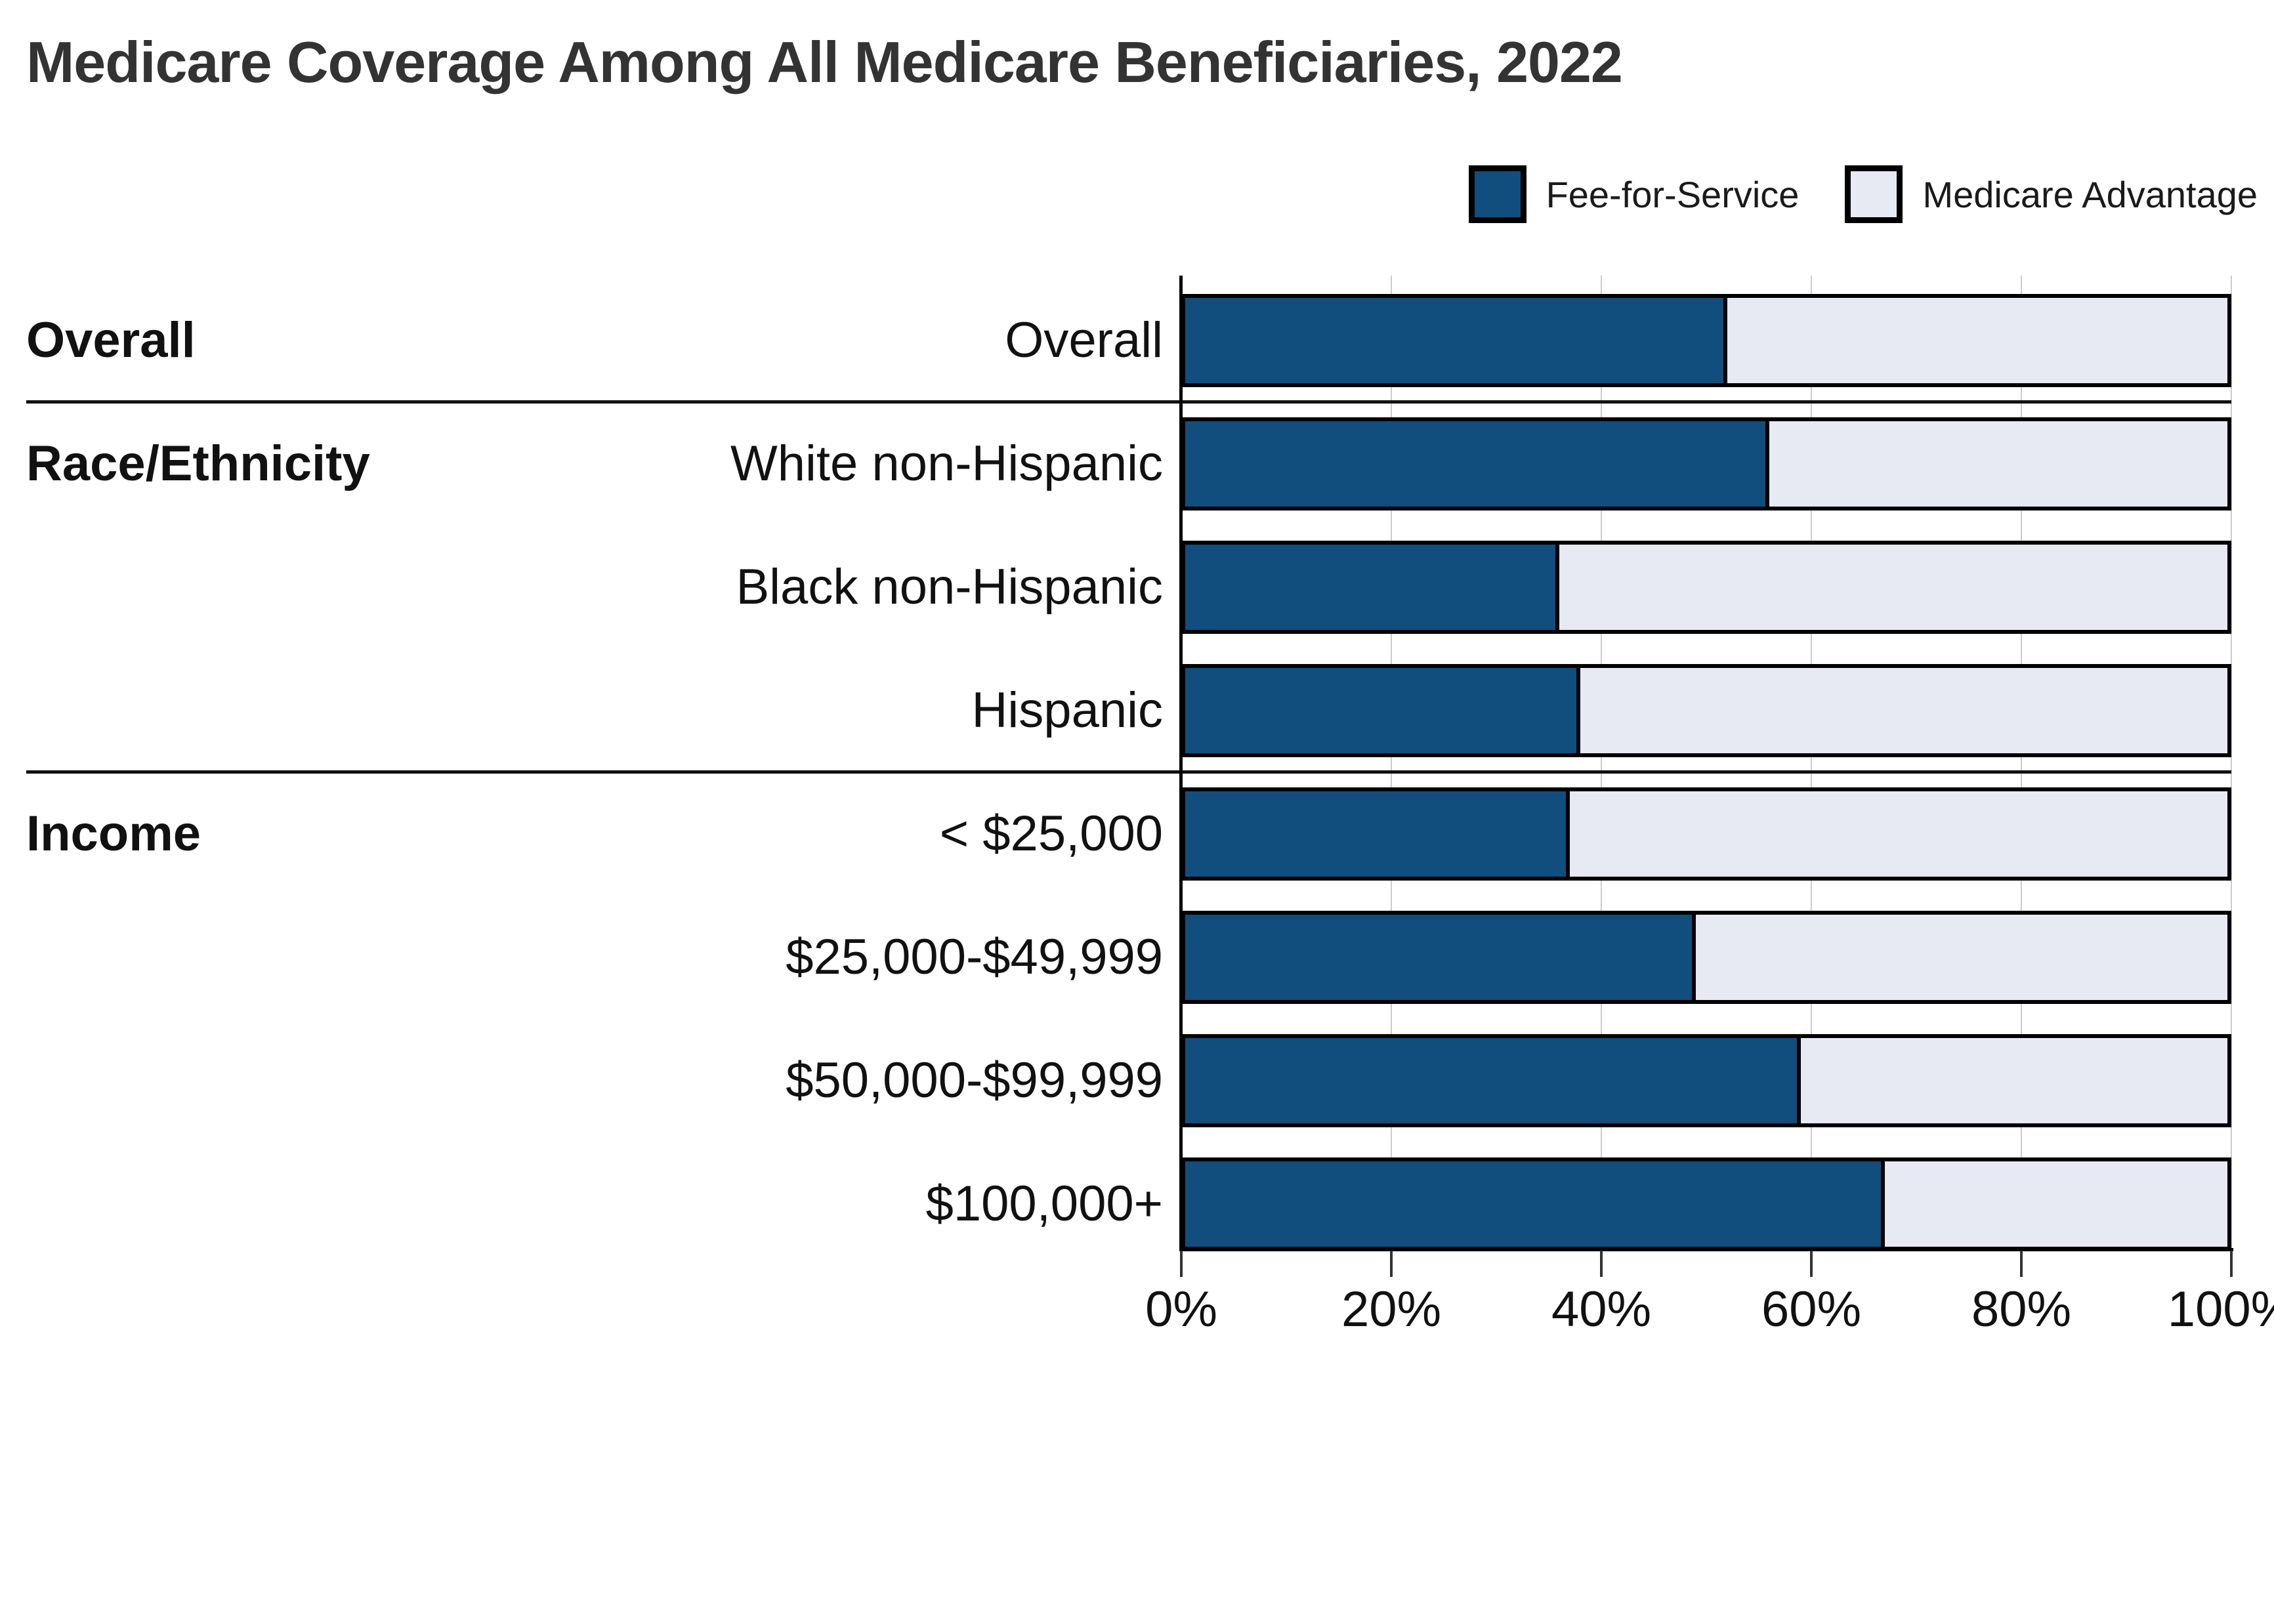 The width and height of the screenshot is (2274, 1624). I want to click on x-axis-tick-label: 20%, so click(1391, 1309).